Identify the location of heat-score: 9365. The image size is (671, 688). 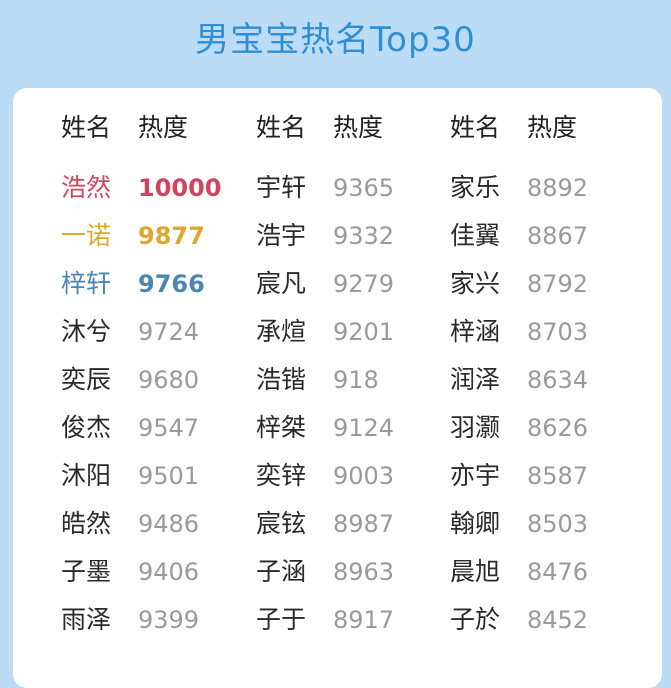
(364, 188).